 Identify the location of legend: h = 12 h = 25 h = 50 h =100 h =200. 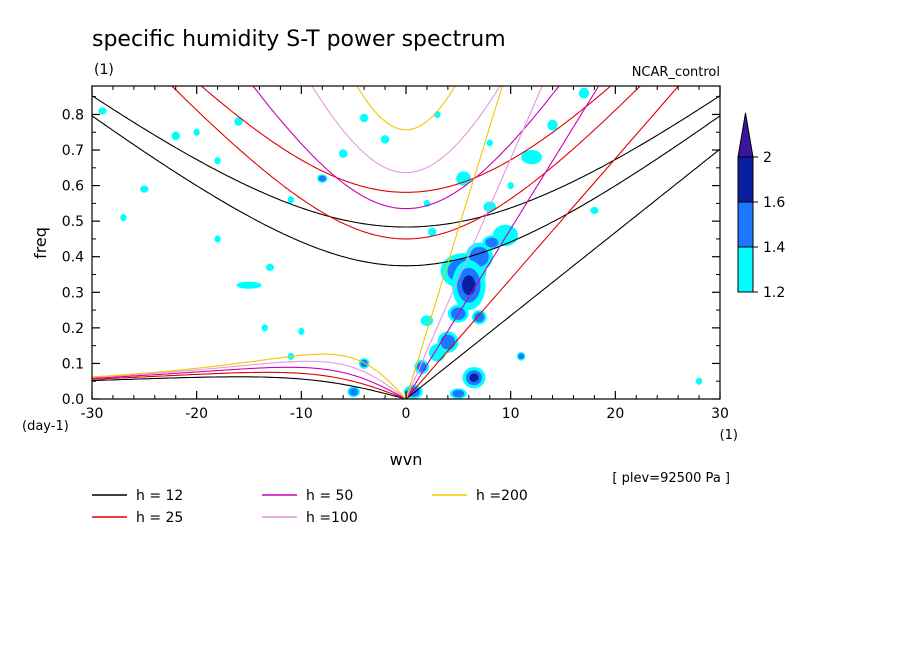
(310, 507).